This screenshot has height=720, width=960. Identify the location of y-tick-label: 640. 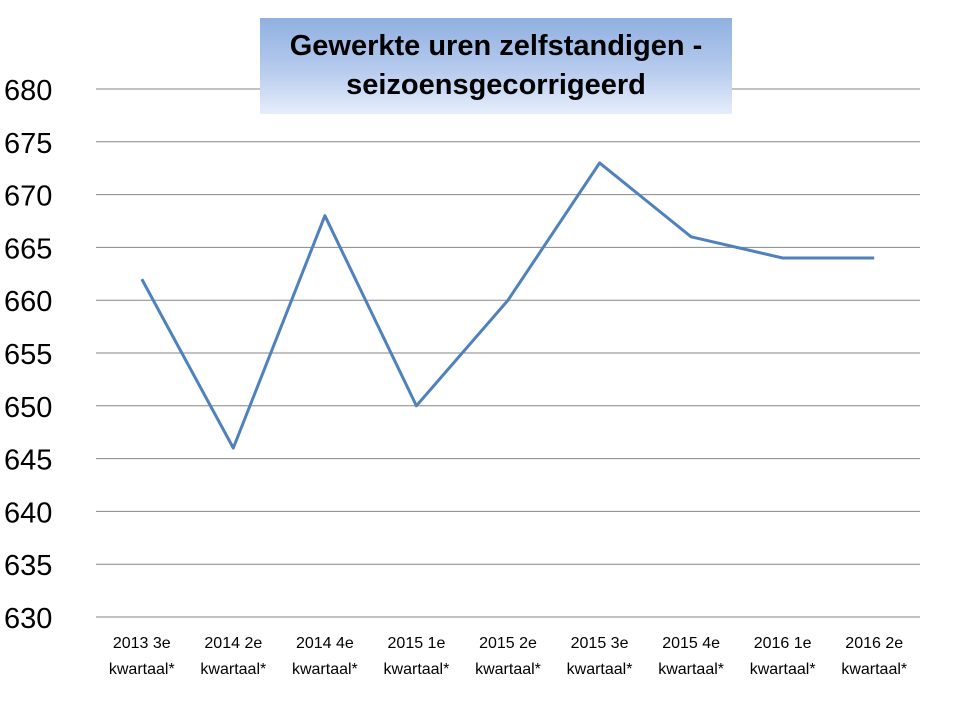
(28, 513).